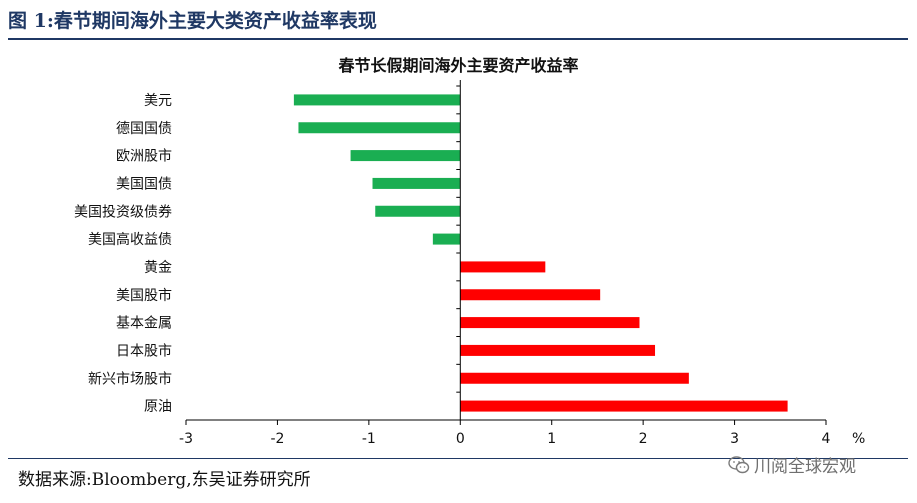 This screenshot has width=917, height=503. I want to click on category-label: 德国国债, so click(144, 129).